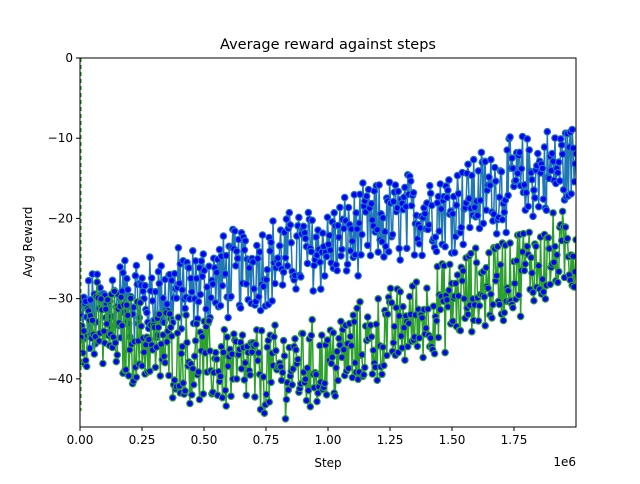  What do you see at coordinates (266, 440) in the screenshot?
I see `x-tick-label: 0.75` at bounding box center [266, 440].